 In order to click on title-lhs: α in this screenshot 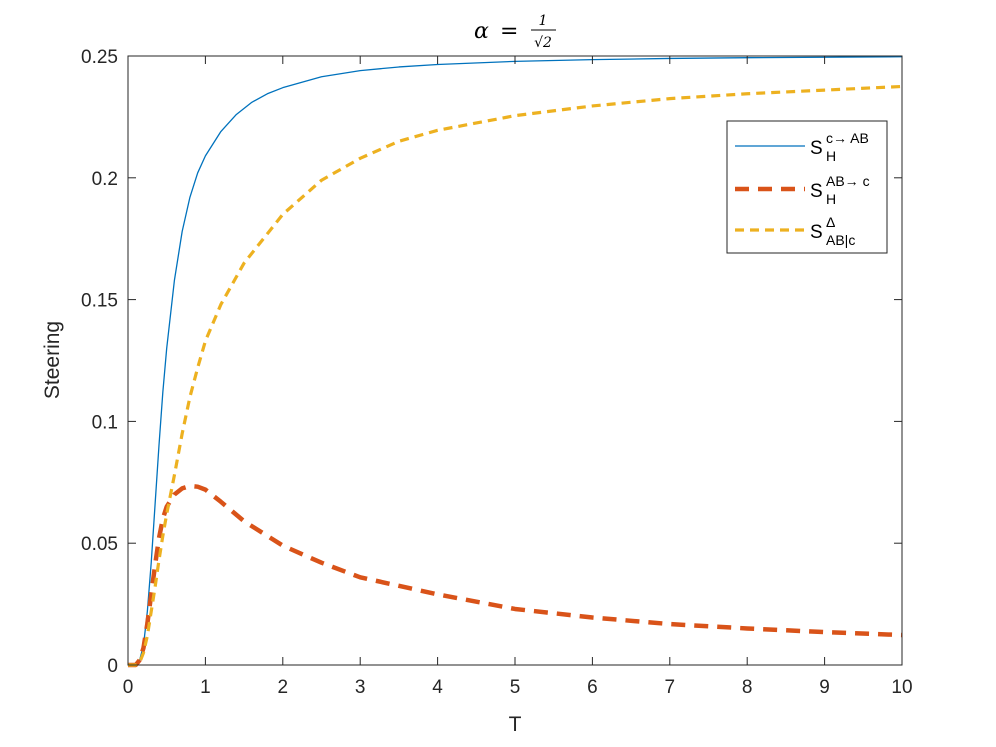, I will do `click(481, 31)`.